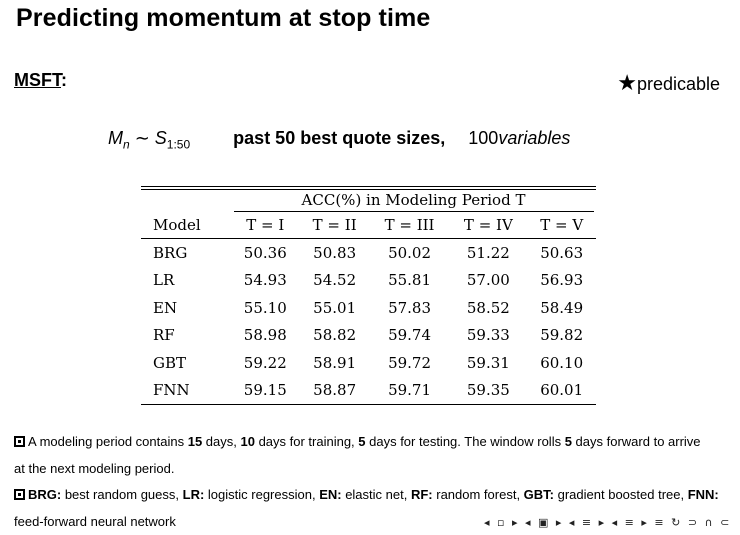 This screenshot has width=740, height=535. Describe the element at coordinates (164, 335) in the screenshot. I see `model-name-cell: RF` at that location.